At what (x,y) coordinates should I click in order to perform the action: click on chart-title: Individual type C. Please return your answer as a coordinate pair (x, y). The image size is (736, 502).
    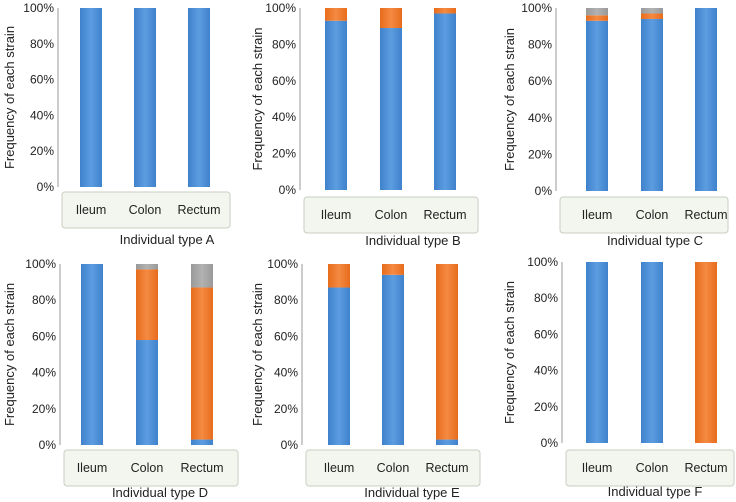
    Looking at the image, I should click on (655, 240).